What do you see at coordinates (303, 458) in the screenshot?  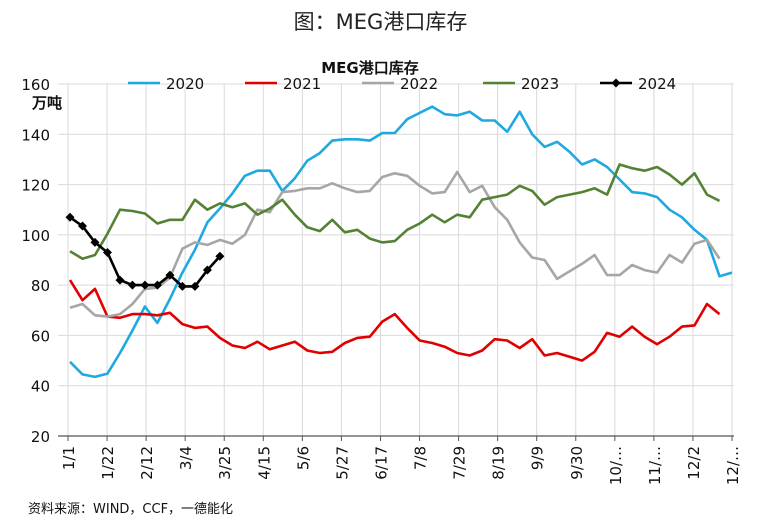 I see `x-tick-label: 5/6` at bounding box center [303, 458].